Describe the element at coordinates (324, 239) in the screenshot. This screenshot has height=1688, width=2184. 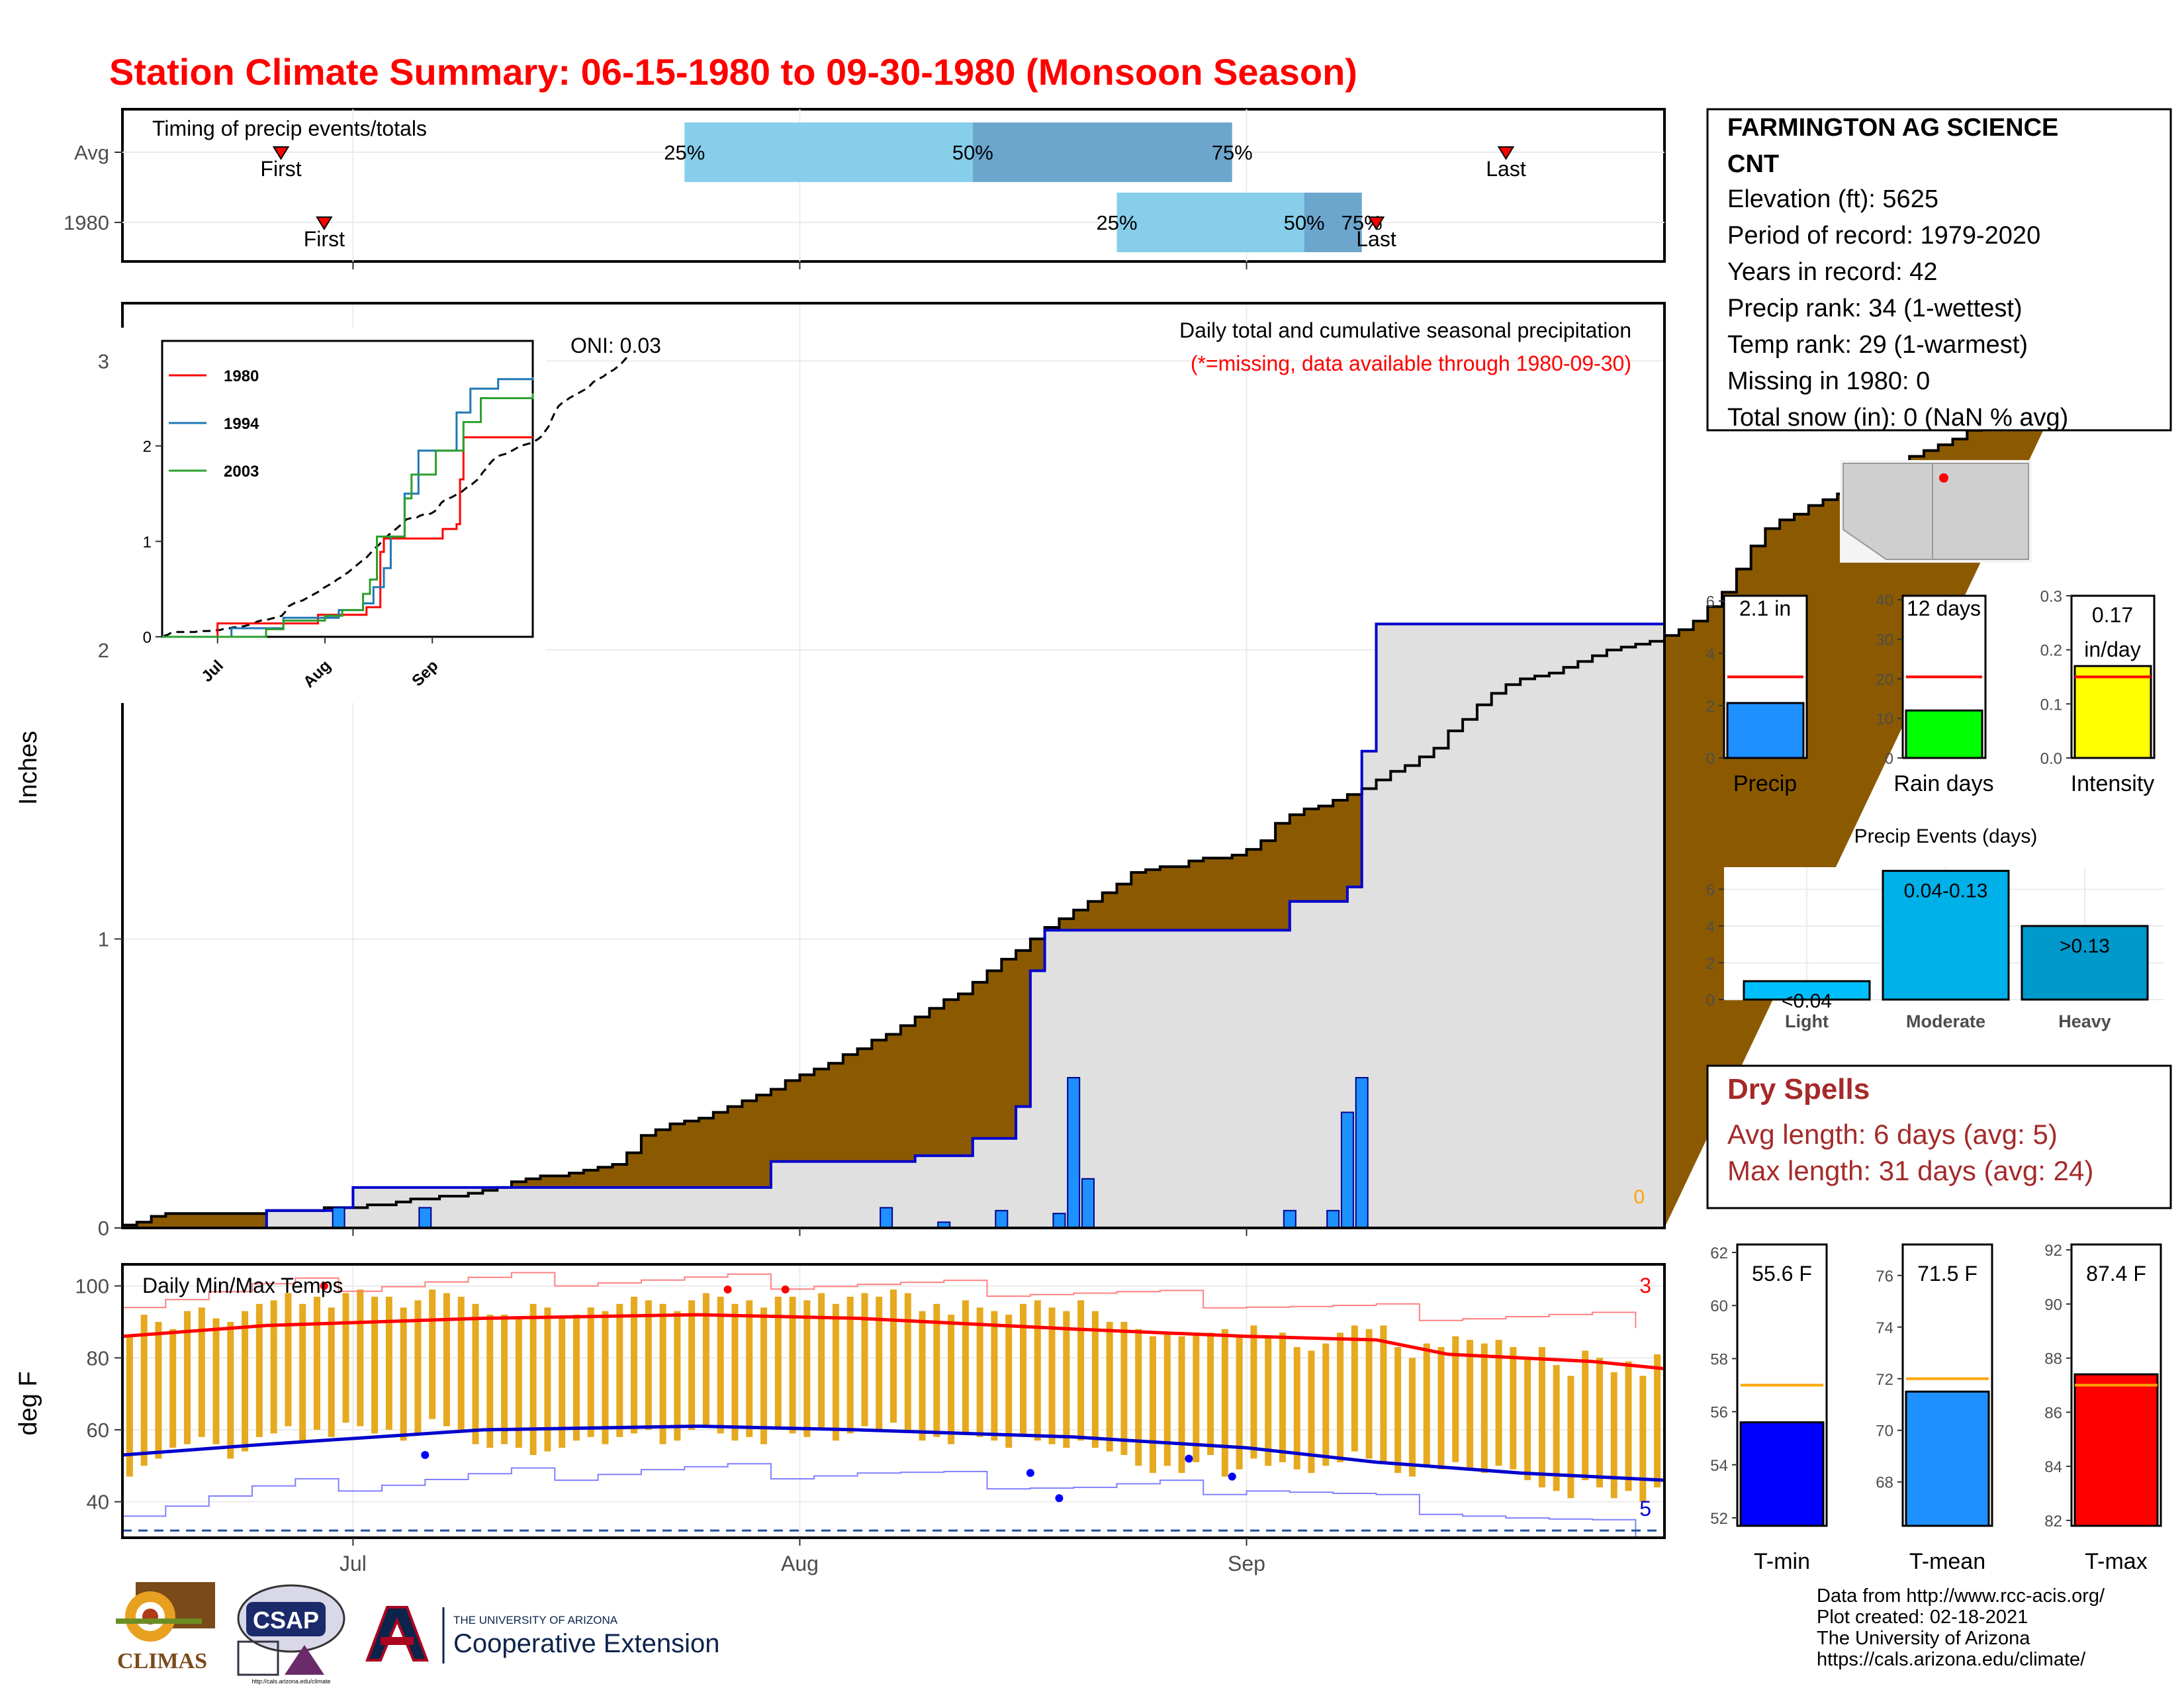
I see `timing-first-label: First` at that location.